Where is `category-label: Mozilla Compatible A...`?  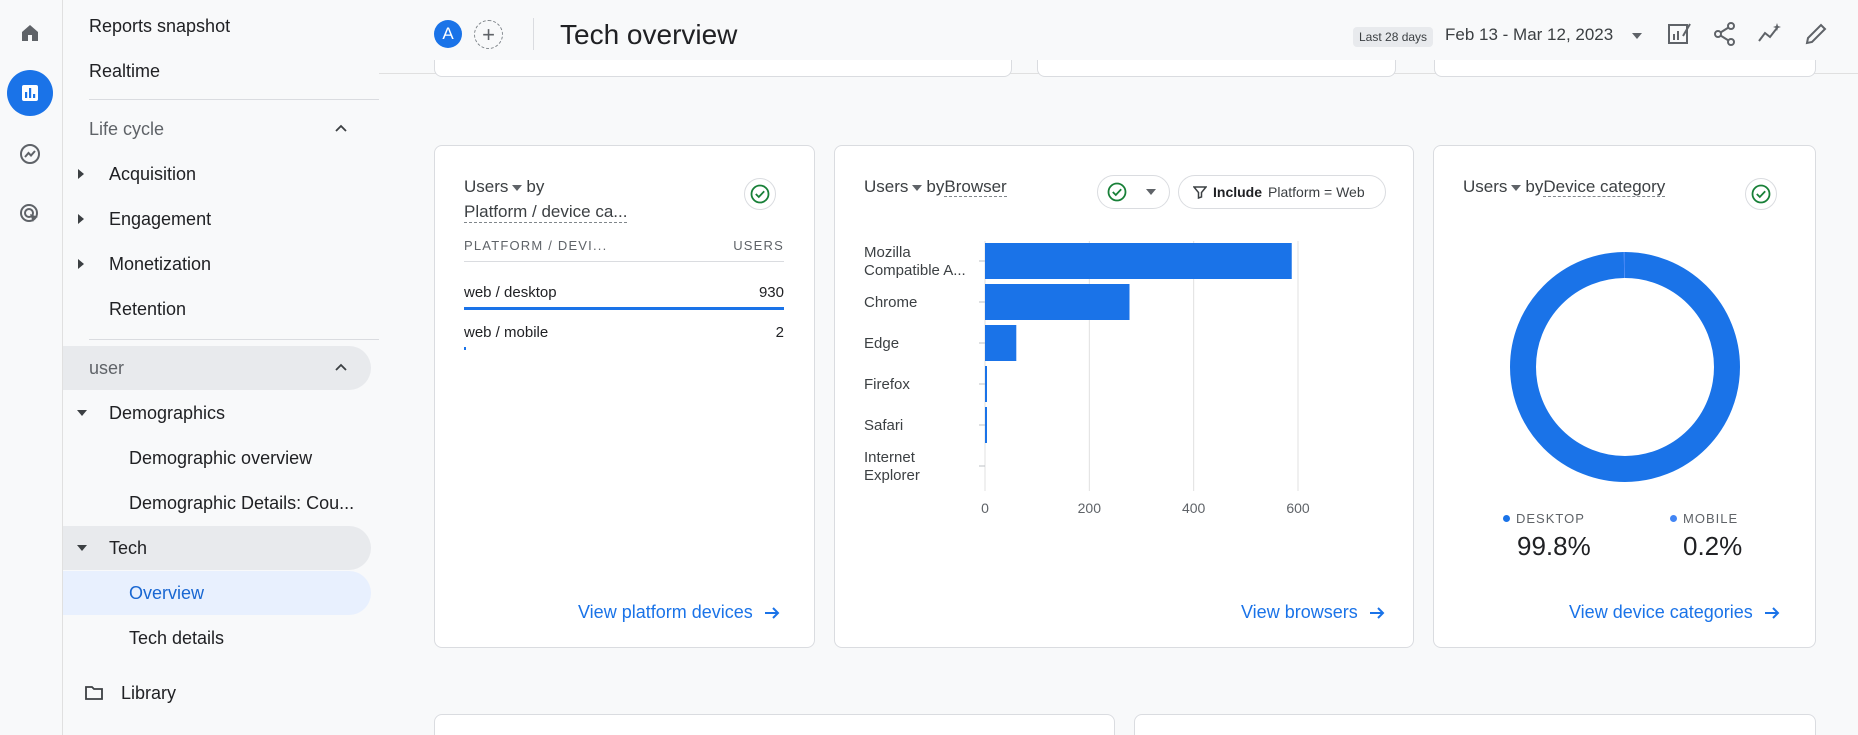 category-label: Mozilla Compatible A... is located at coordinates (915, 261).